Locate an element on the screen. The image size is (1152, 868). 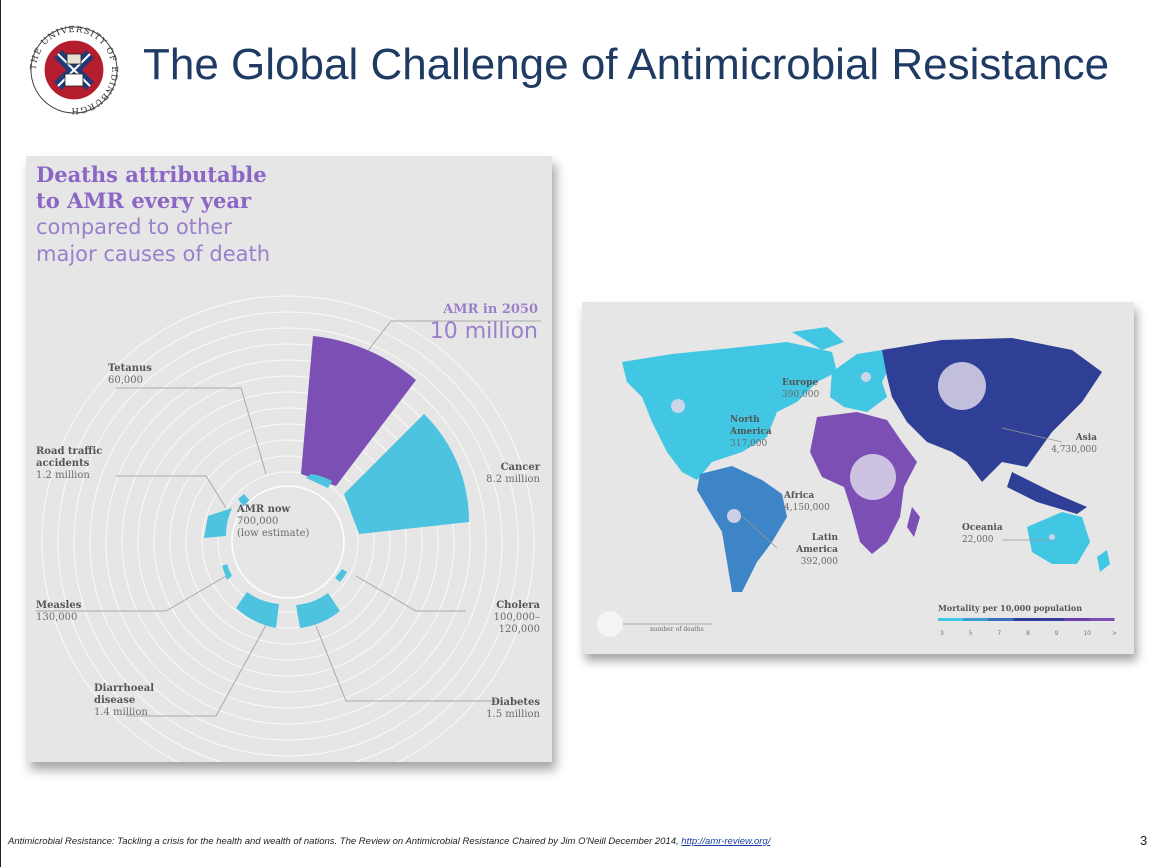
label-tetanus: Tetanus 60,000 is located at coordinates (130, 374).